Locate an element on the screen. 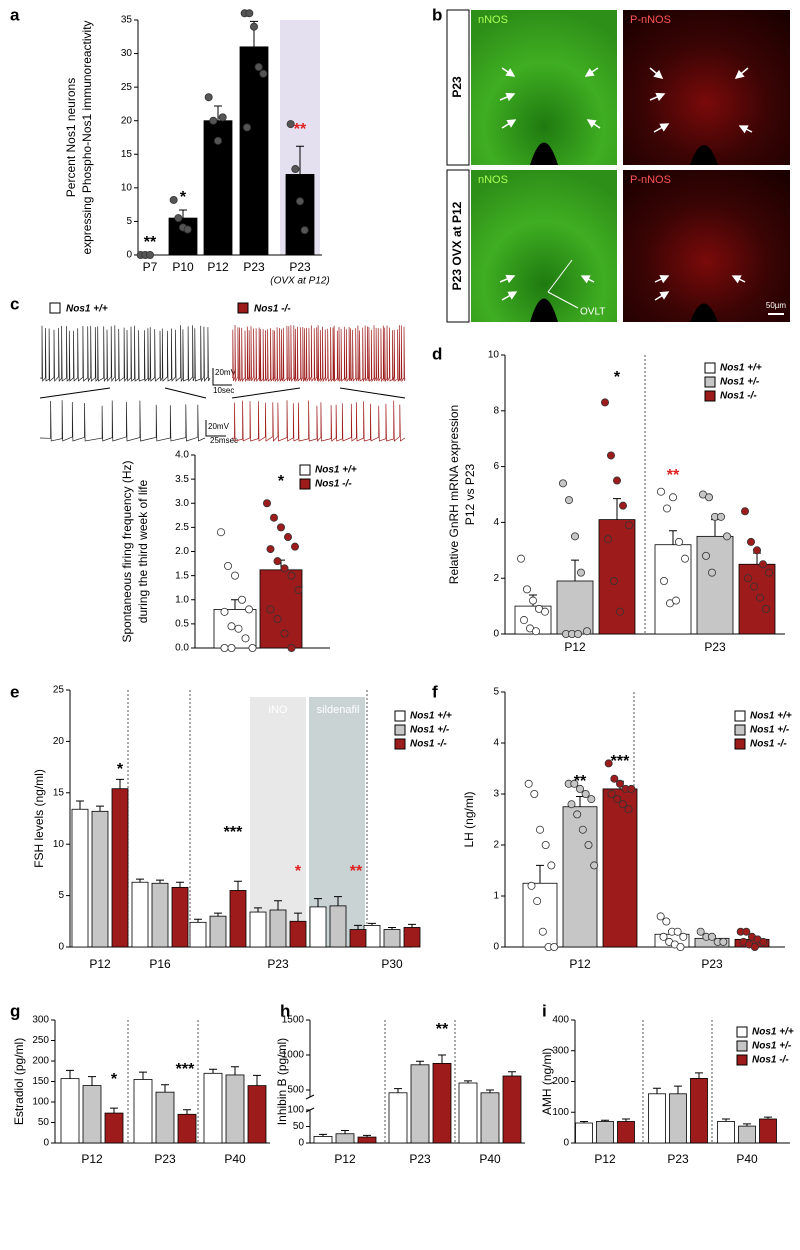 The height and width of the screenshot is (1250, 800). trace is located at coordinates (318, 421).